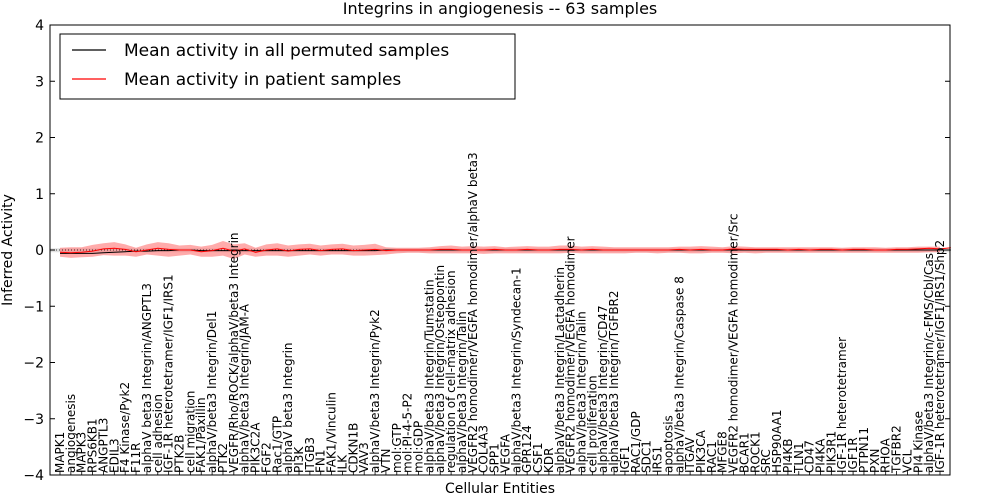  What do you see at coordinates (39, 139) in the screenshot?
I see `y-tick-label: 2` at bounding box center [39, 139].